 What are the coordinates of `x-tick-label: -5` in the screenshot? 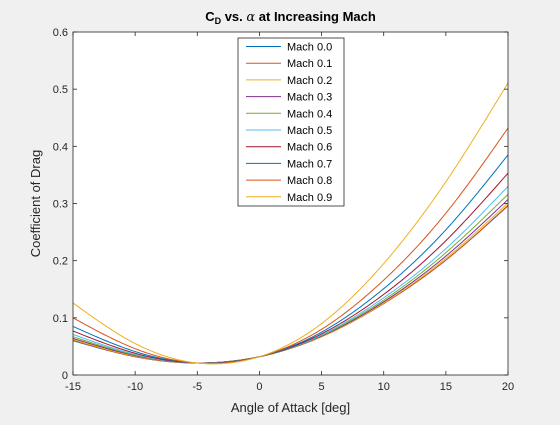 It's located at (197, 387).